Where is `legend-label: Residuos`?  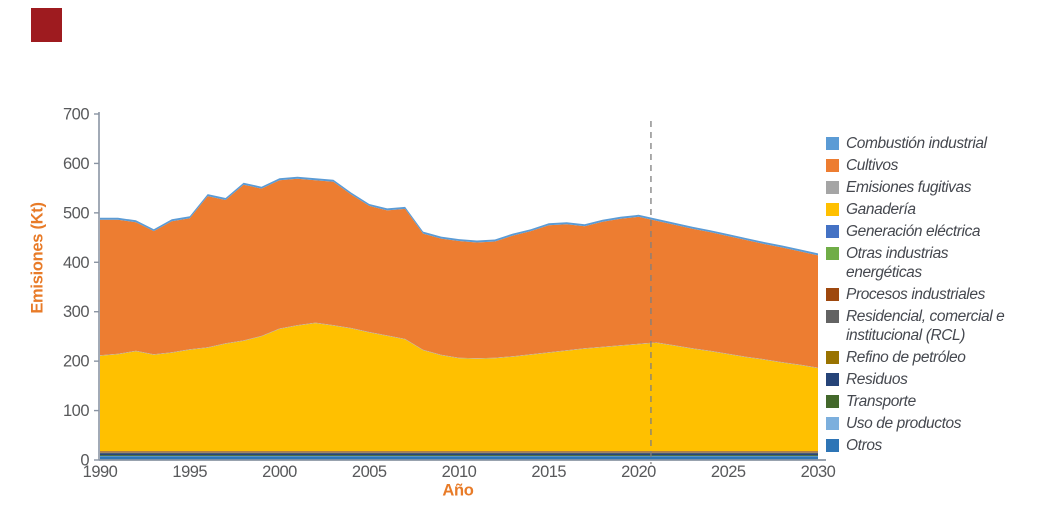 legend-label: Residuos is located at coordinates (877, 379).